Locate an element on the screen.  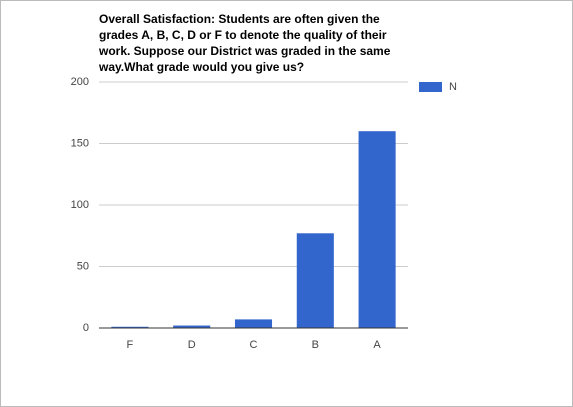
x-tick-label: A is located at coordinates (377, 345).